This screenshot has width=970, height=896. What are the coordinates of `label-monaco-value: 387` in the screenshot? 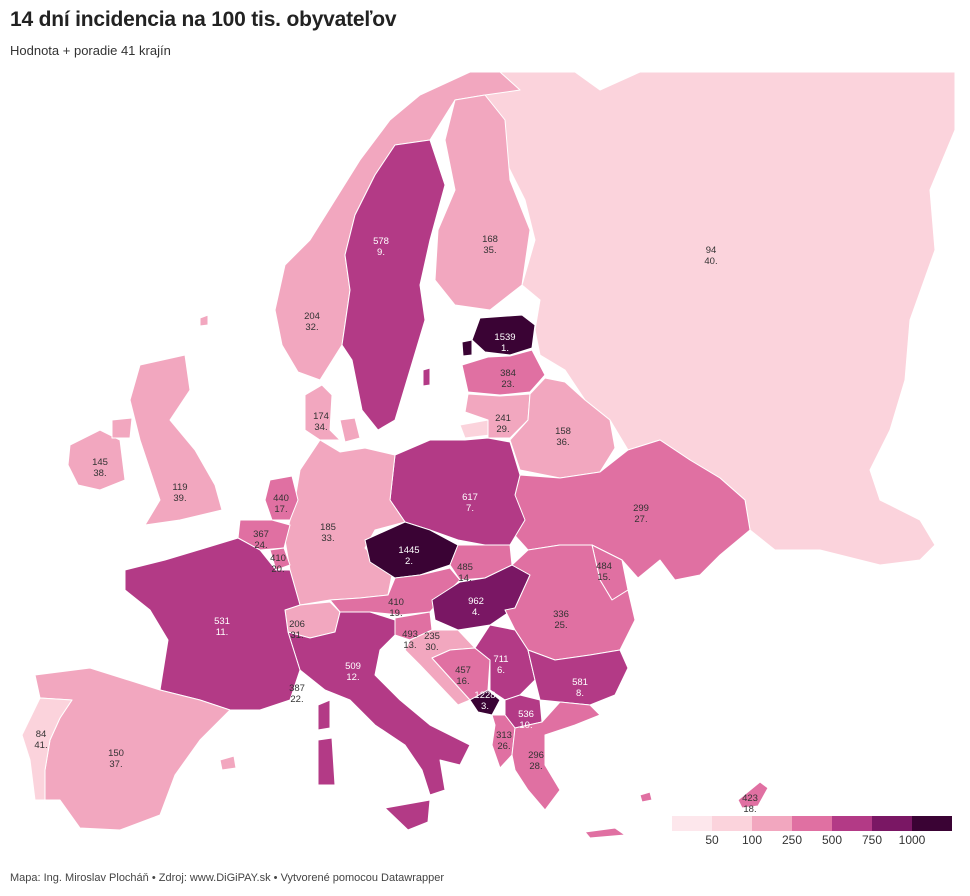 It's located at (297, 688).